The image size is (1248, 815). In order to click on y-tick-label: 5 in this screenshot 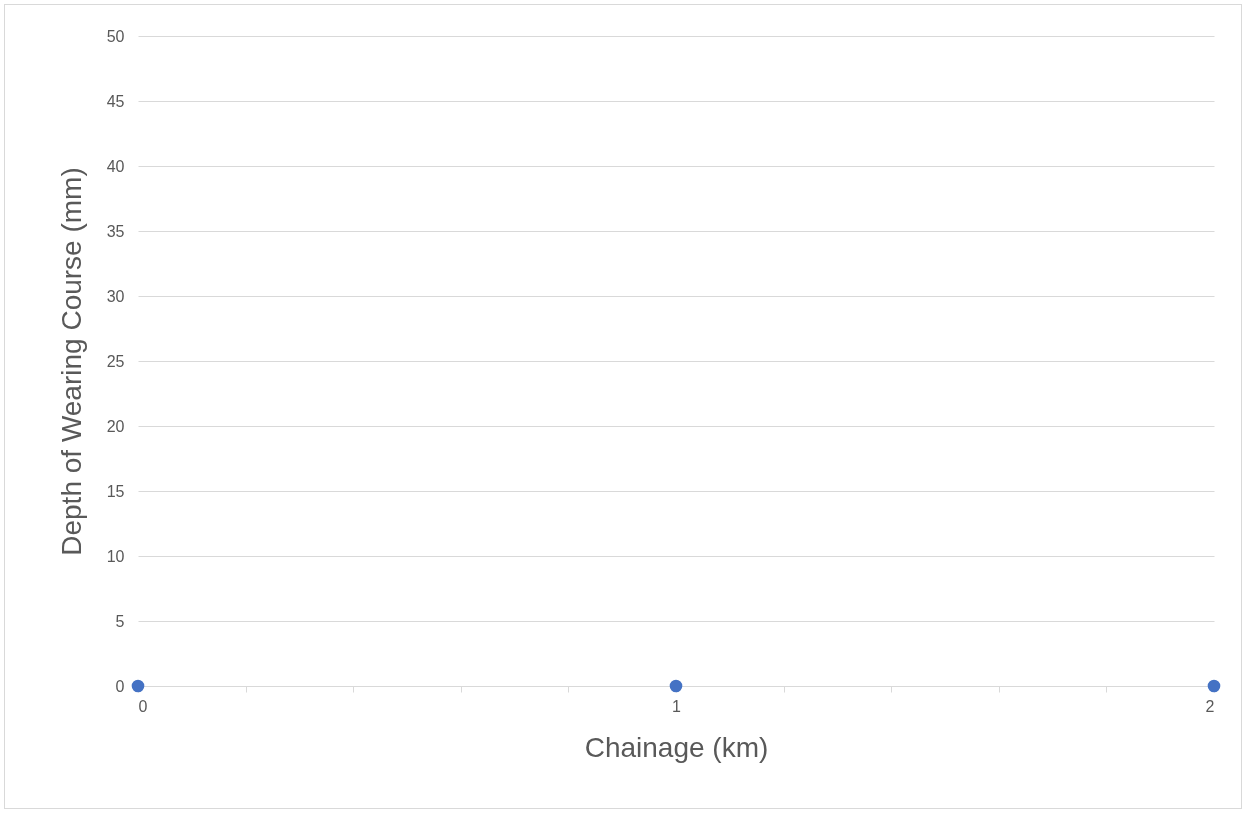, I will do `click(120, 621)`.